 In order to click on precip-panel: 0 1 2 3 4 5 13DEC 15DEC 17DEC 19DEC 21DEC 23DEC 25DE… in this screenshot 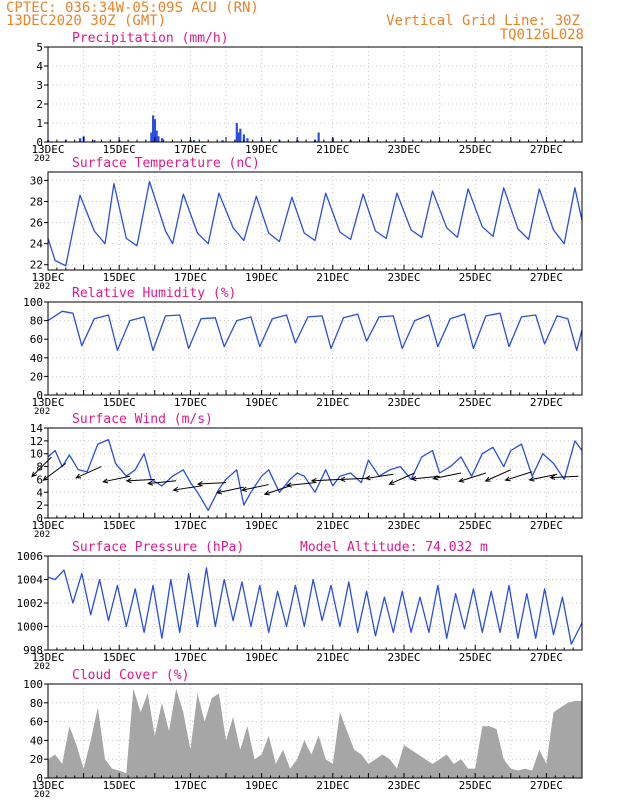, I will do `click(307, 97)`.